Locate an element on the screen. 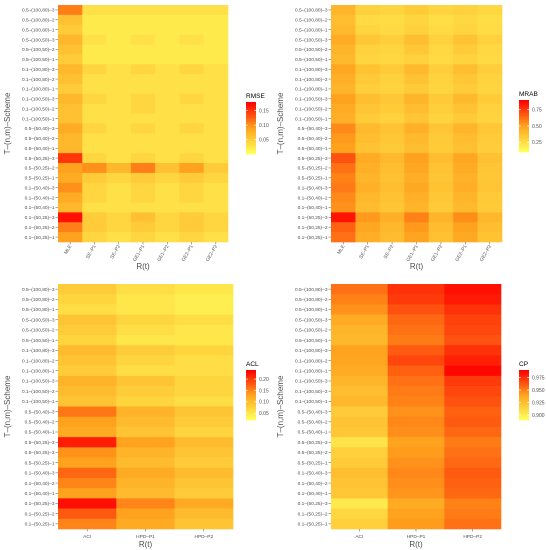  y-tick-label: 0.1–(50,25)–2 is located at coordinates (313, 228).